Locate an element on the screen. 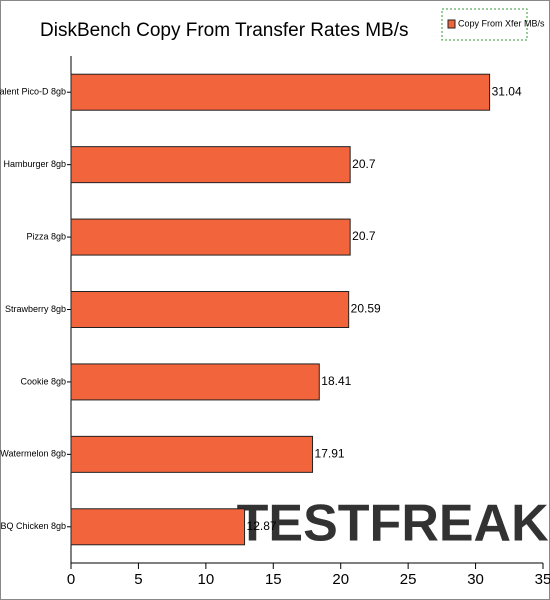 Image resolution: width=550 pixels, height=600 pixels. y-tick-label: Strawberry 8gb is located at coordinates (35, 309).